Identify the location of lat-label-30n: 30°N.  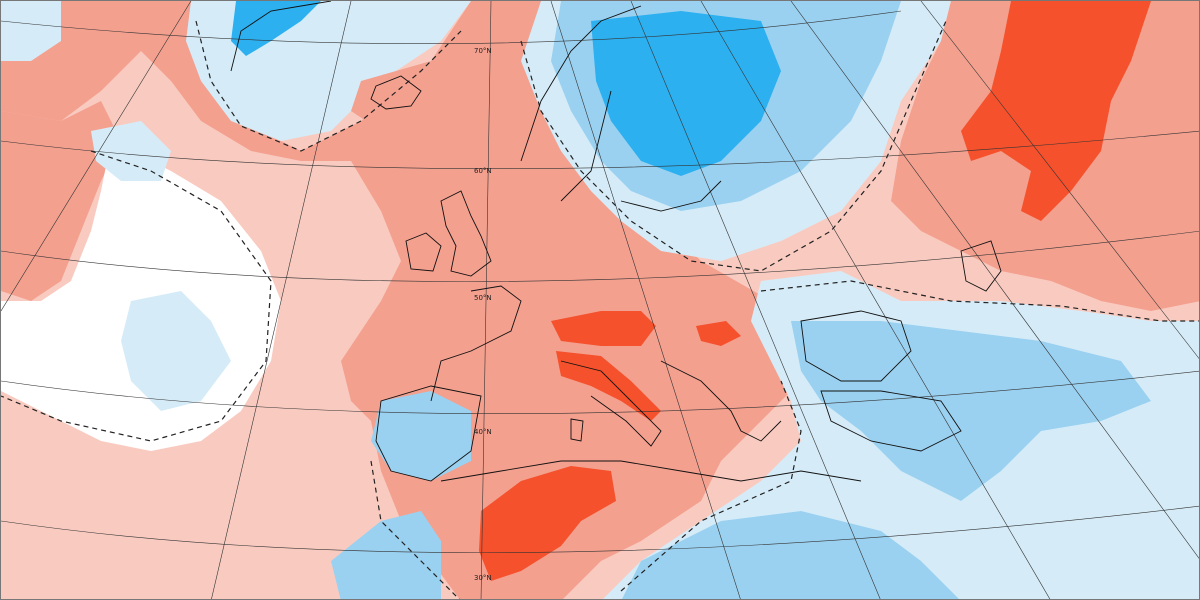
(483, 578).